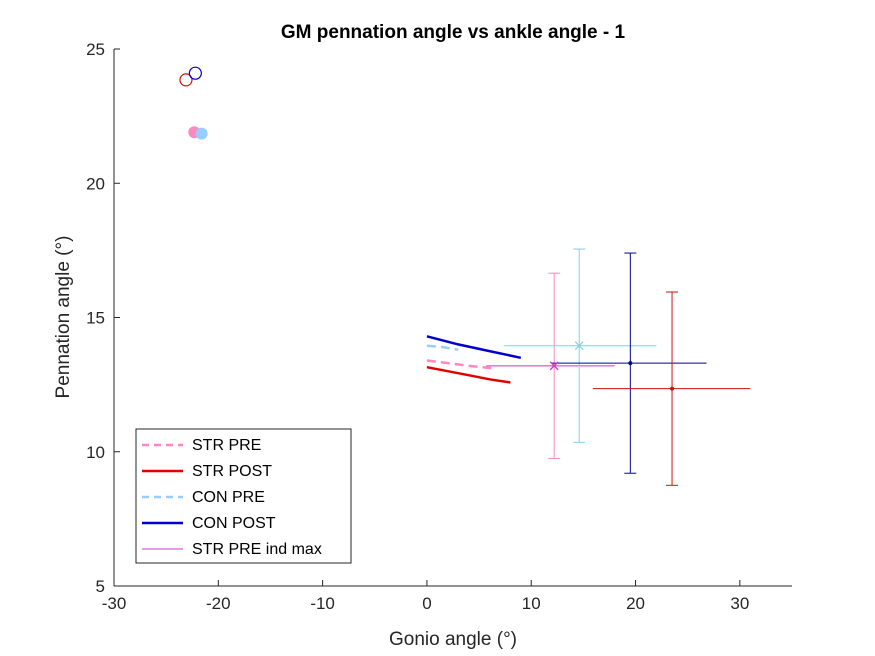  I want to click on x-tick-label: -20, so click(218, 603).